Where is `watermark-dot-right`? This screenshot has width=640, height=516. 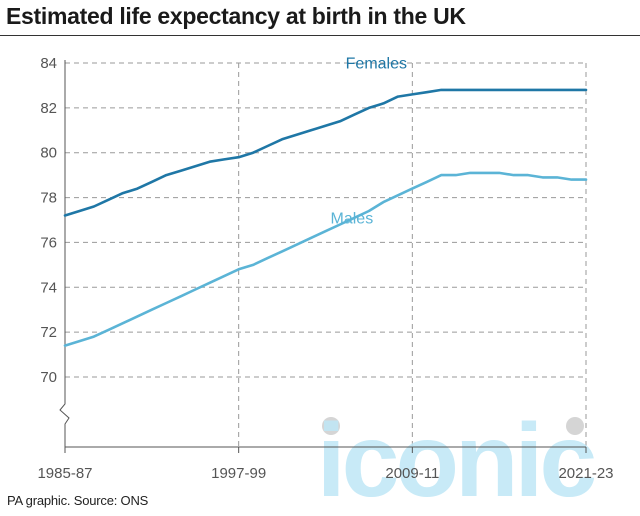 watermark-dot-right is located at coordinates (575, 426).